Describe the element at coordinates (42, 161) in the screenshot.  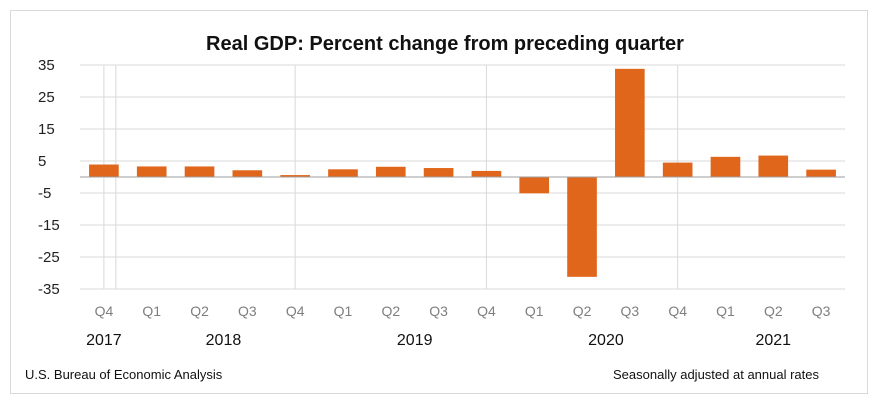
I see `y-tick-label: 5` at that location.